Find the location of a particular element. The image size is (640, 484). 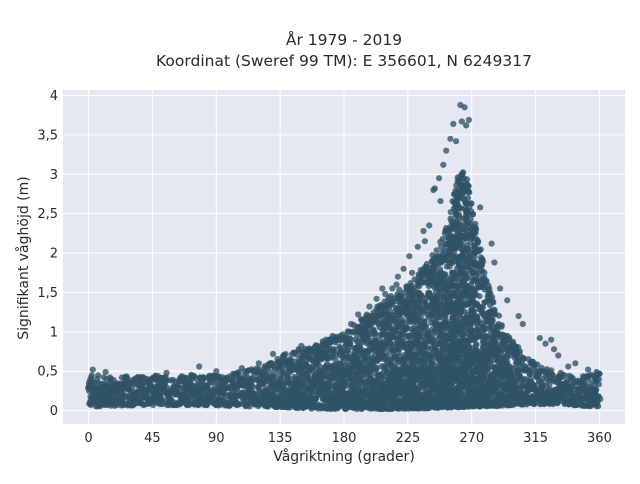

chart-title-line1: År 1979 - 2019 is located at coordinates (344, 39).